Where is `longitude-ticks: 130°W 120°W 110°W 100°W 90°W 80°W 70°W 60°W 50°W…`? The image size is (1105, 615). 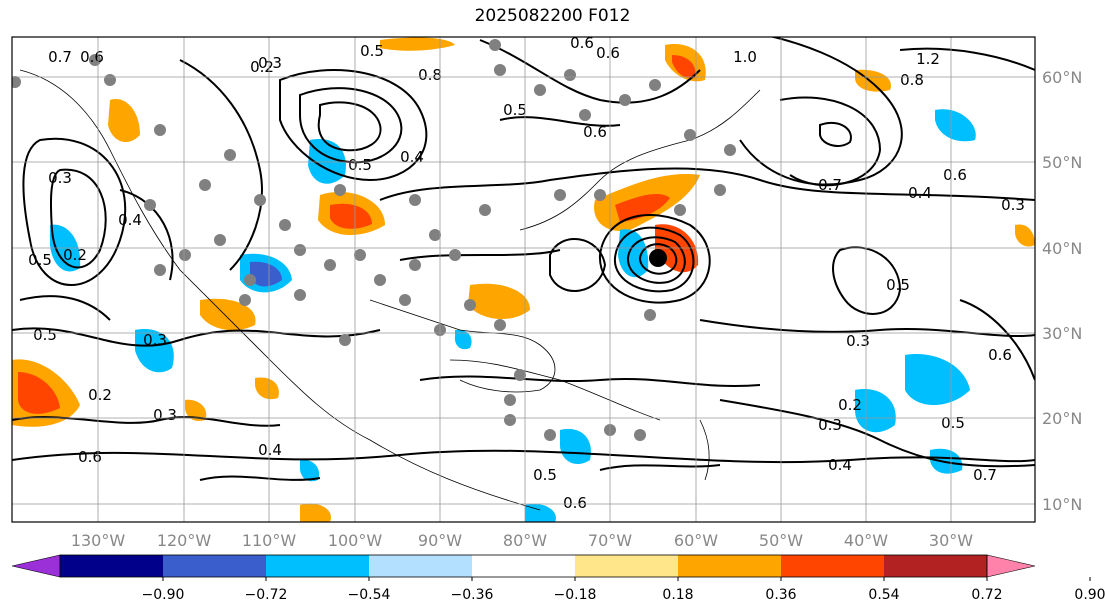
longitude-ticks: 130°W 120°W 110°W 100°W 90°W 80°W 70°W 60°W 50°W… is located at coordinates (522, 540).